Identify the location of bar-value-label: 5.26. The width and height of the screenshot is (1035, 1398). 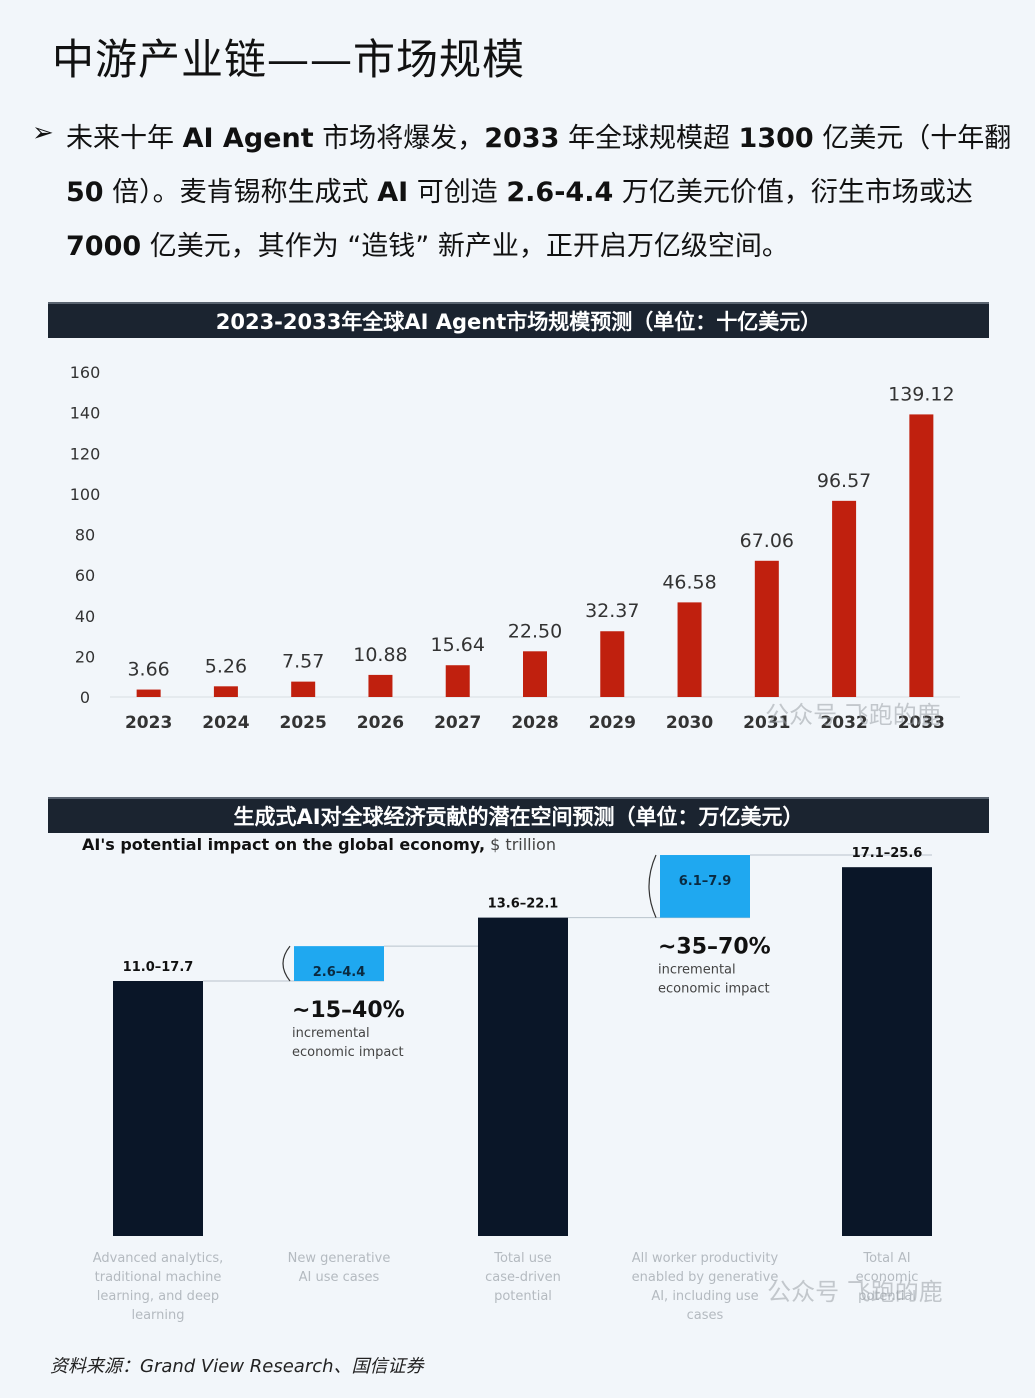
(226, 666).